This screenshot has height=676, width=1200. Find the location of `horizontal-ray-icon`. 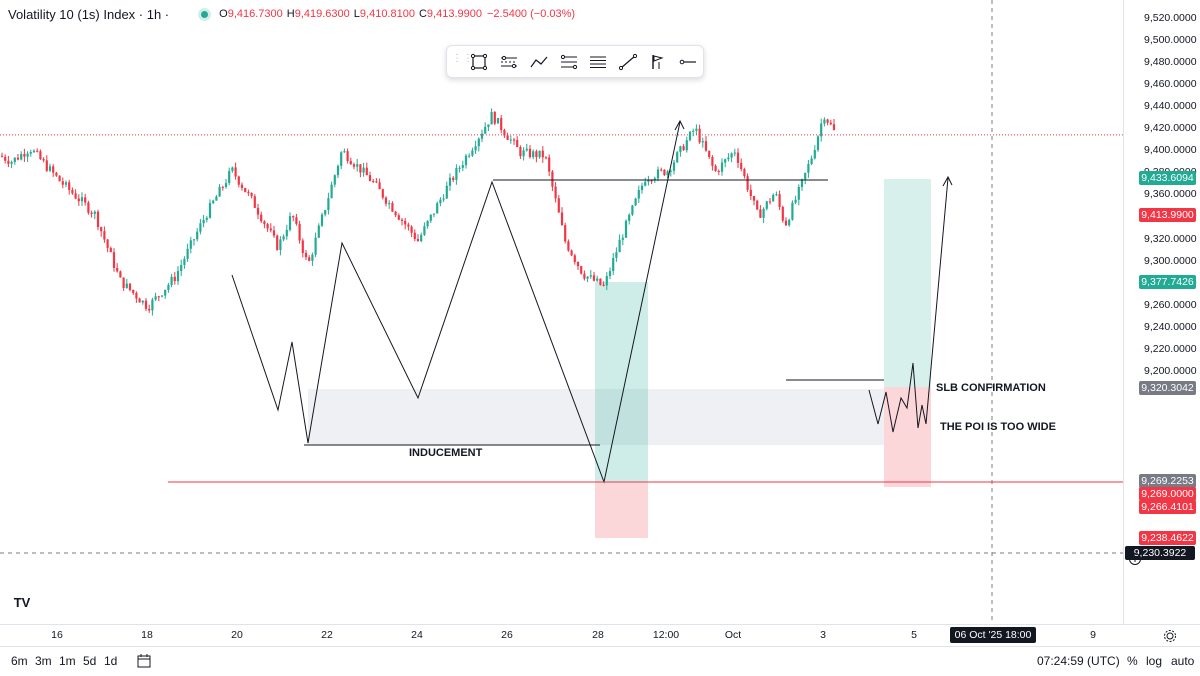

horizontal-ray-icon is located at coordinates (688, 62).